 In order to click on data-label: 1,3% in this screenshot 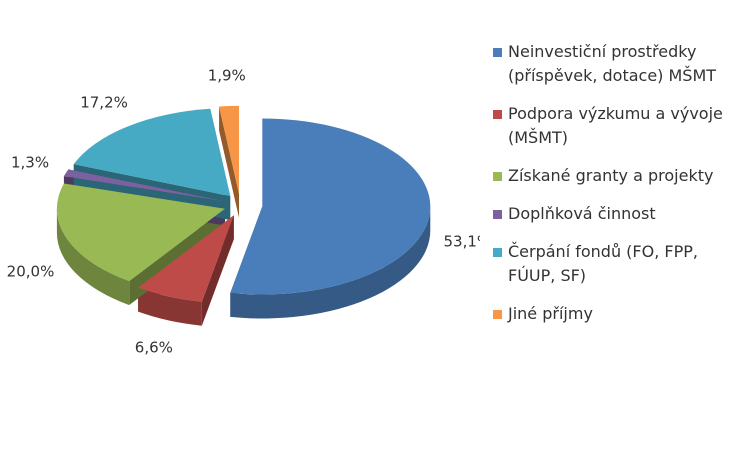, I will do `click(30, 162)`.